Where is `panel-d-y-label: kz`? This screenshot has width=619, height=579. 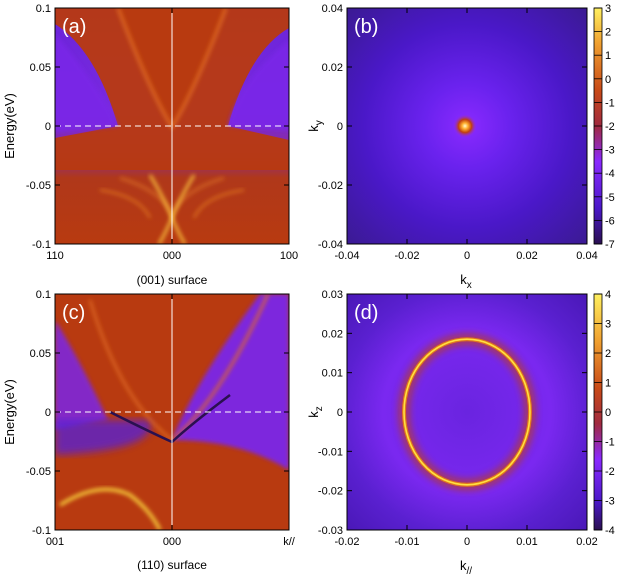 panel-d-y-label: kz is located at coordinates (315, 412).